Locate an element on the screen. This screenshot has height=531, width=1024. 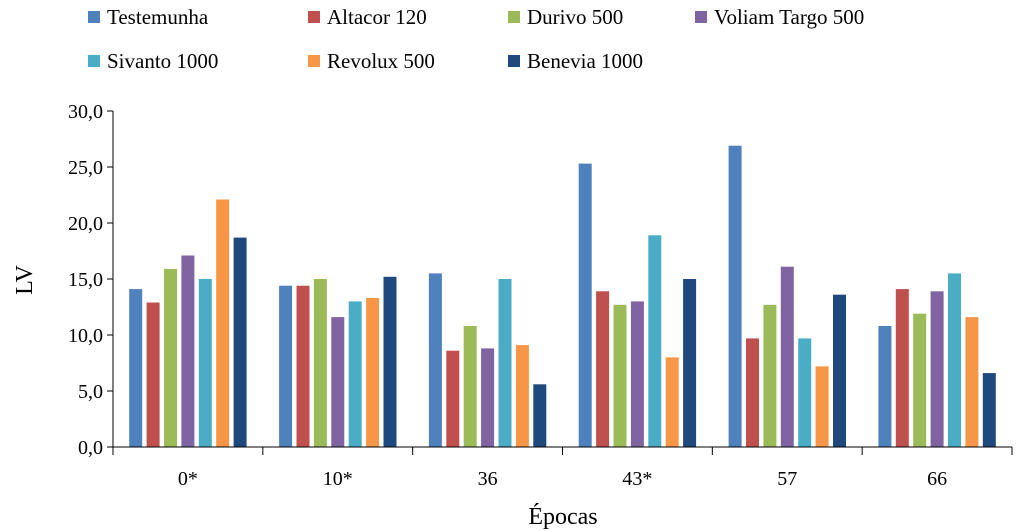
y-tick-label: 30,0 is located at coordinates (85, 112).